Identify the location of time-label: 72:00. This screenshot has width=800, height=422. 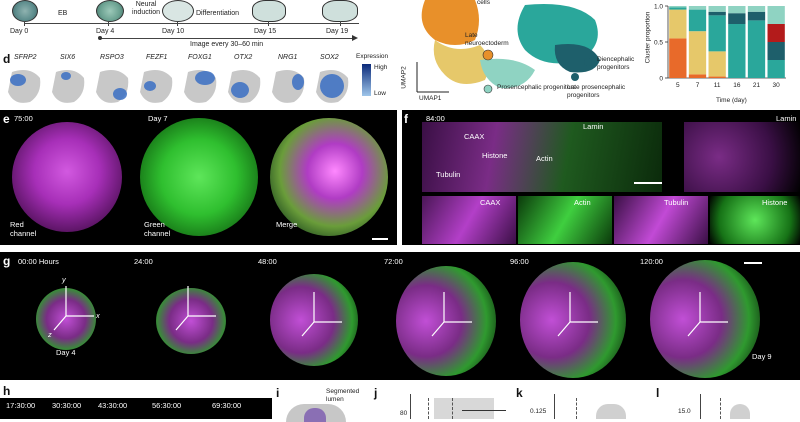
(393, 261).